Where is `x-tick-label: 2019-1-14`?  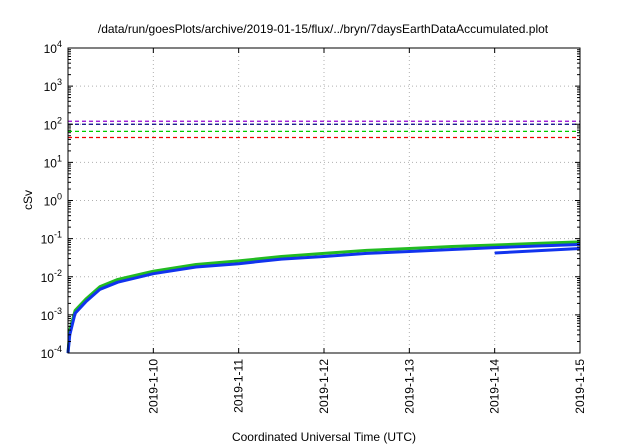 x-tick-label: 2019-1-14 is located at coordinates (495, 386).